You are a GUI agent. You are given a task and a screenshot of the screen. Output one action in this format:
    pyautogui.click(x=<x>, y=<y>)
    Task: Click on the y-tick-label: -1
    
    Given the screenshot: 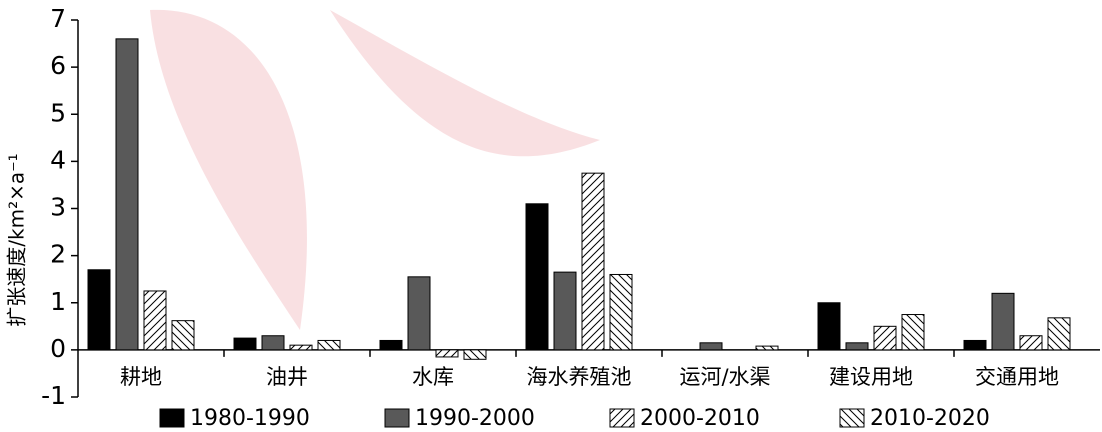 What is the action you would take?
    pyautogui.click(x=53, y=395)
    